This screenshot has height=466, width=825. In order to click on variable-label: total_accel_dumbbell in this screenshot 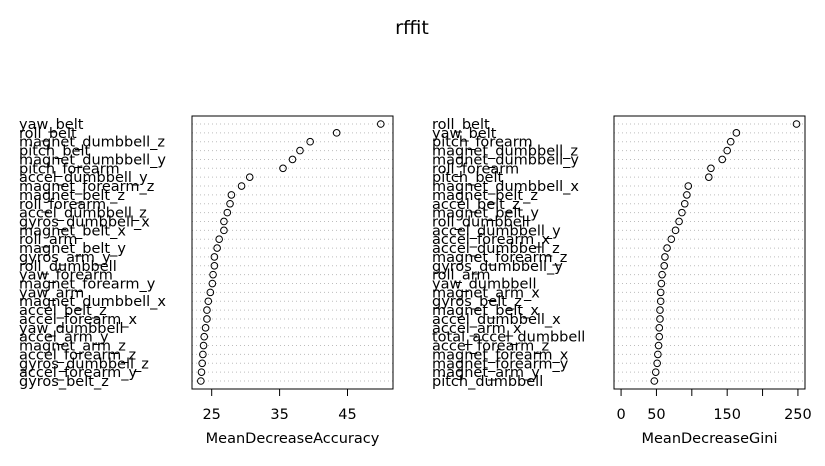, I will do `click(508, 338)`.